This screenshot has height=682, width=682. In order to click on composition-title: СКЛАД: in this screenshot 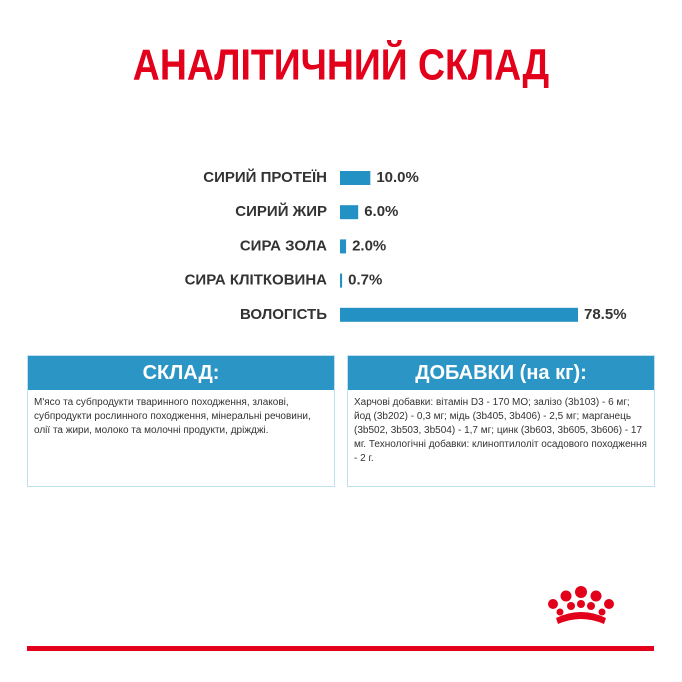, I will do `click(181, 373)`.